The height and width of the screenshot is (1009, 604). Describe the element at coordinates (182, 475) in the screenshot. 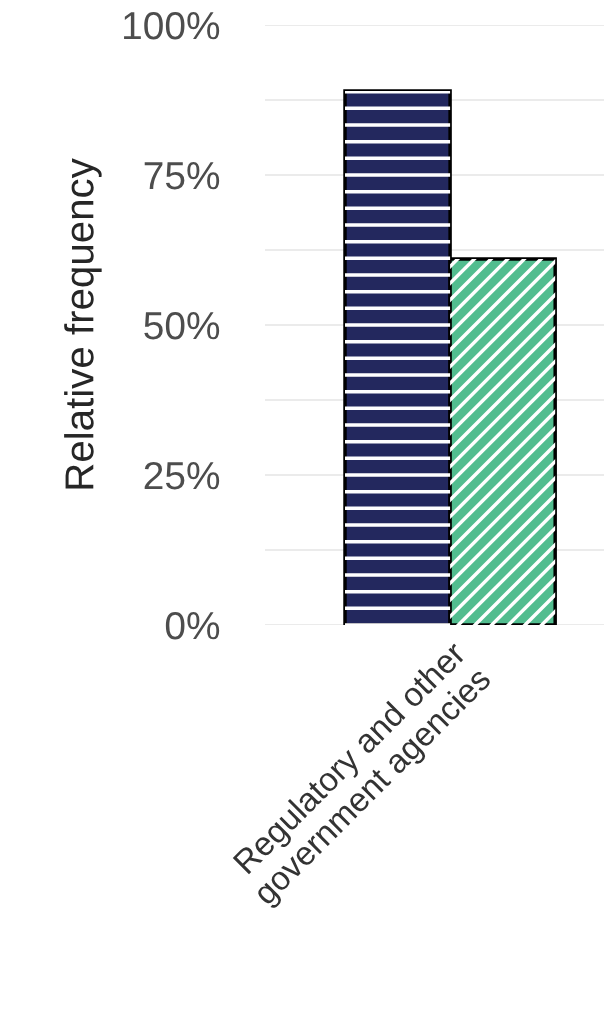

I see `y-tick-label: 25%` at that location.